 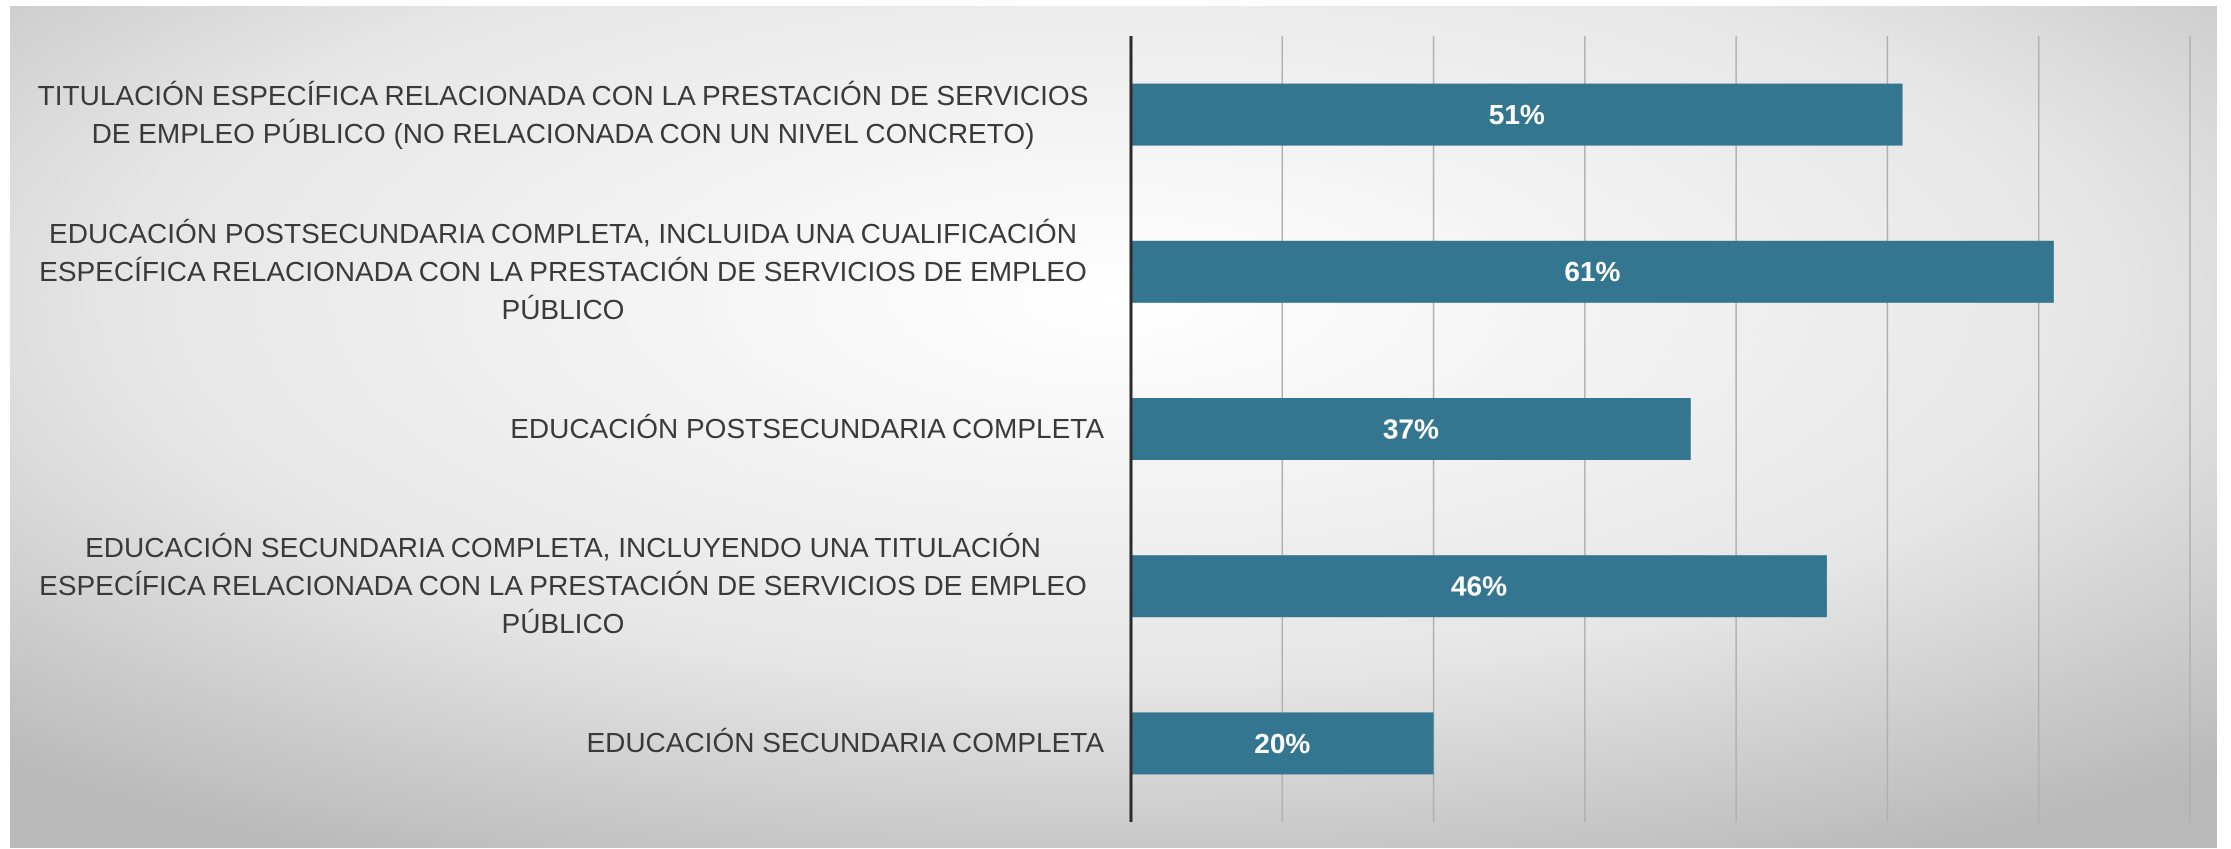 What do you see at coordinates (807, 428) in the screenshot?
I see `category-label: EDUCACIÓN POSTSECUNDARIA COMPLETA` at bounding box center [807, 428].